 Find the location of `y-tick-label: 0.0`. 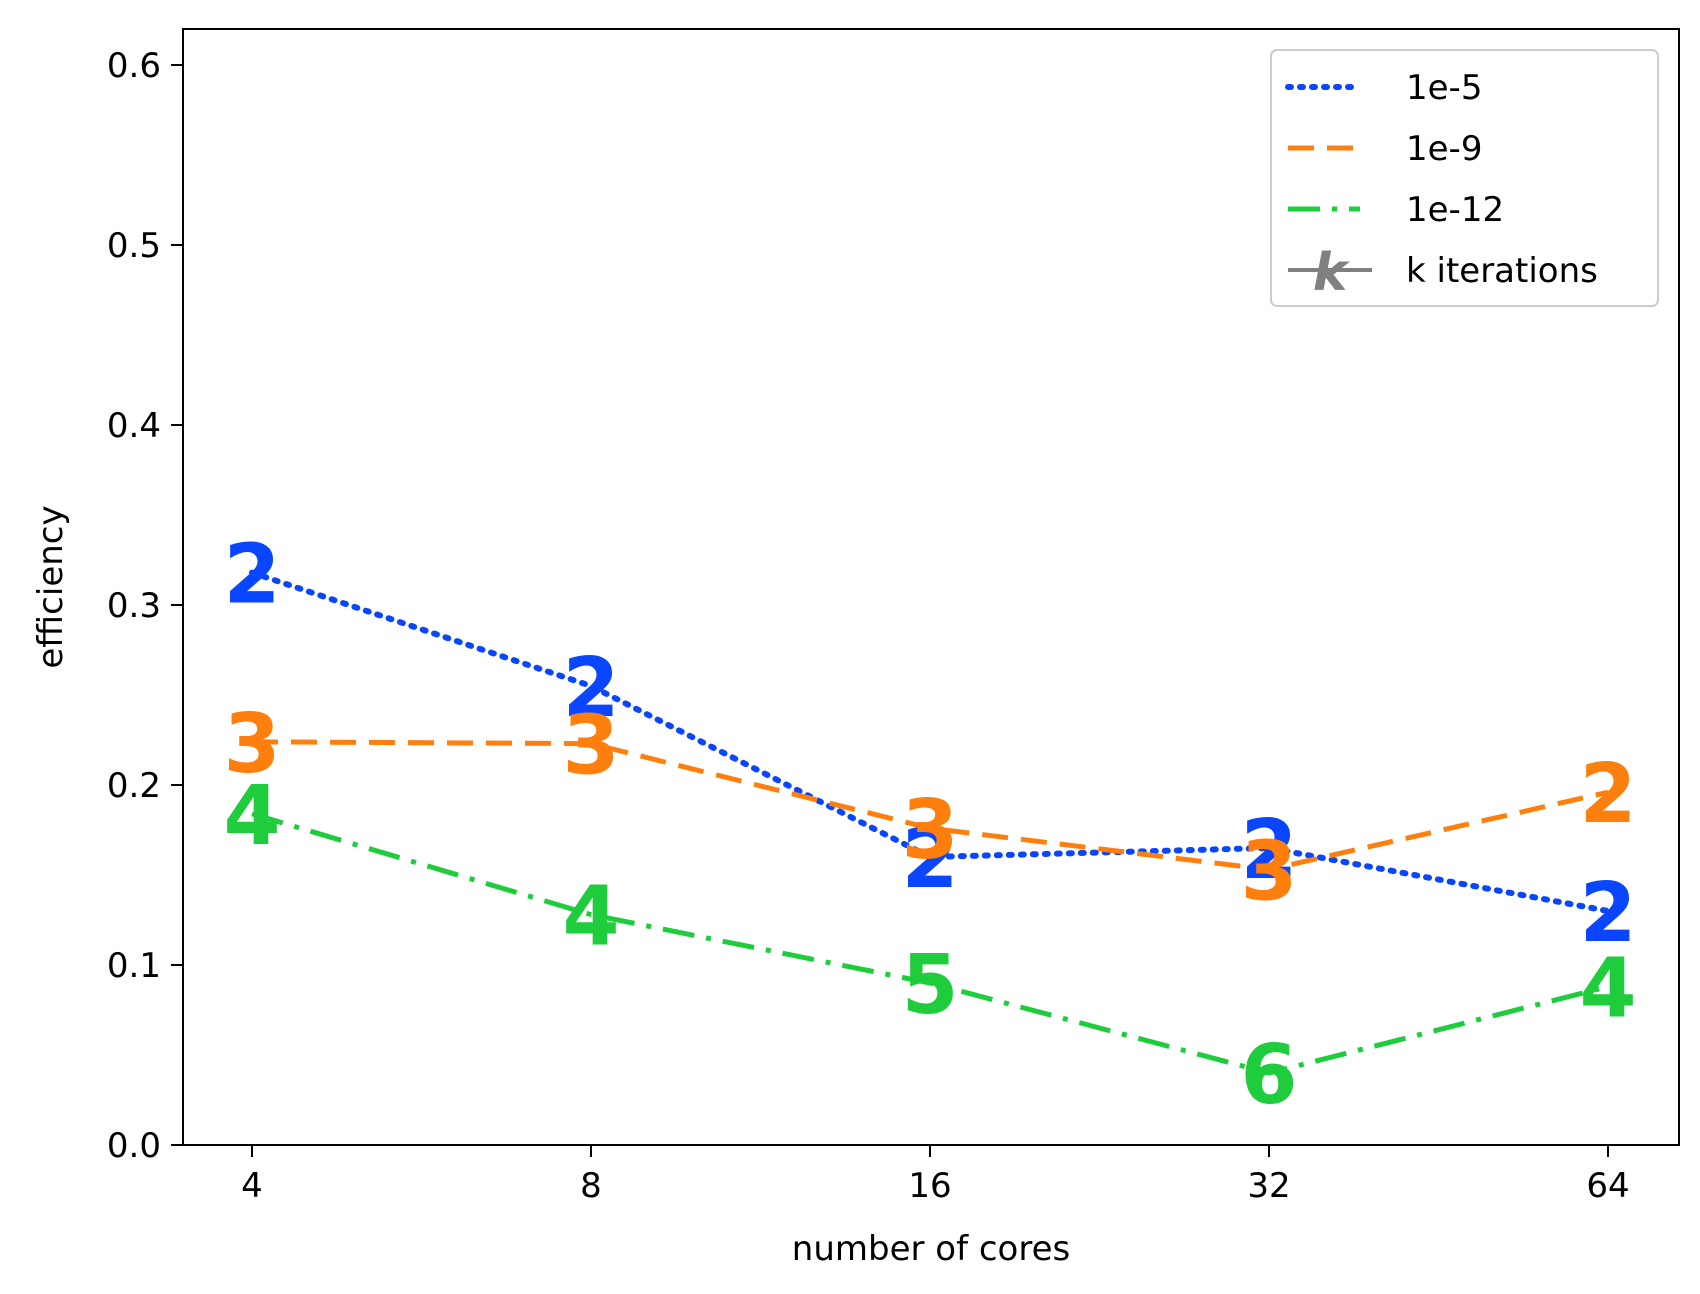

y-tick-label: 0.0 is located at coordinates (134, 1146).